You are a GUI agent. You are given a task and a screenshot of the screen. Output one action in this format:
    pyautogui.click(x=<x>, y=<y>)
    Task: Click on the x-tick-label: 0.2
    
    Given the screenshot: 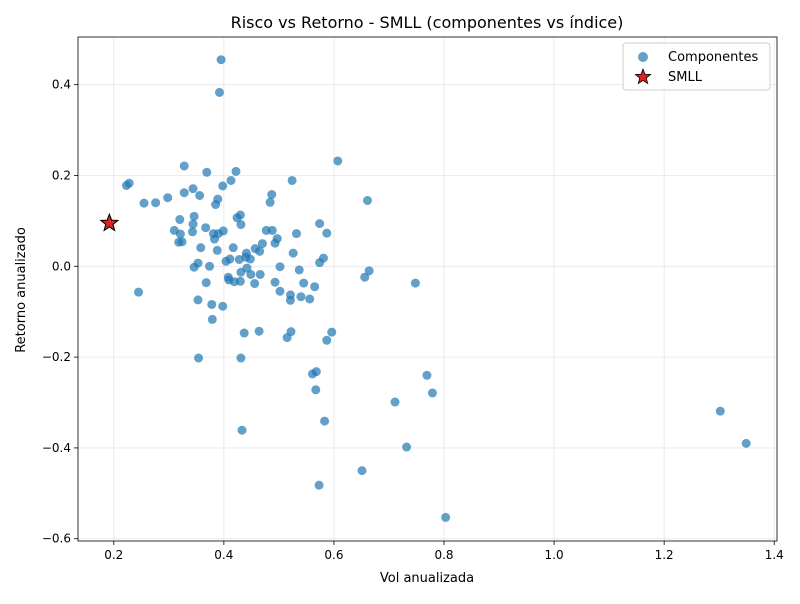 What is the action you would take?
    pyautogui.click(x=113, y=555)
    